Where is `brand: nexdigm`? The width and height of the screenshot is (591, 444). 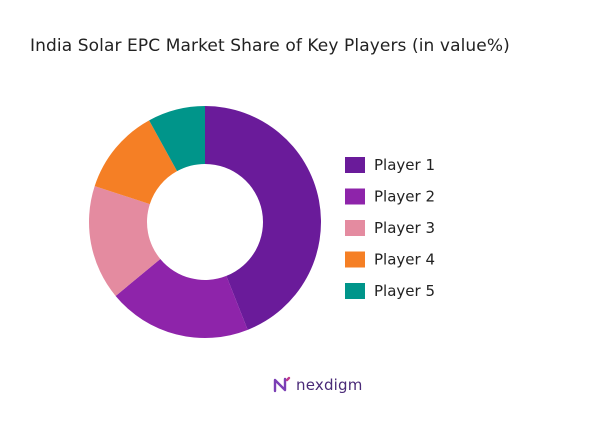 brand: nexdigm is located at coordinates (317, 385).